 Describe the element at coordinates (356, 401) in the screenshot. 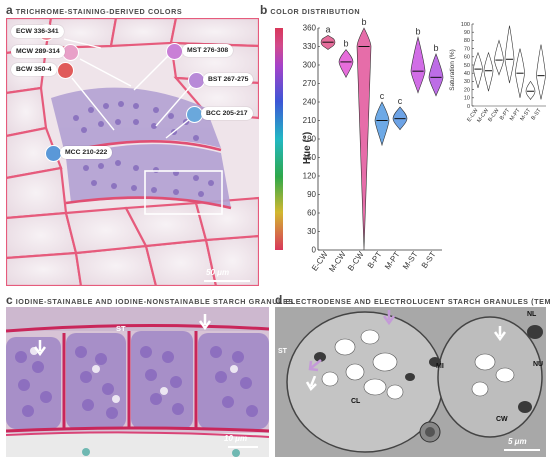

I see `cl-label: CL` at that location.